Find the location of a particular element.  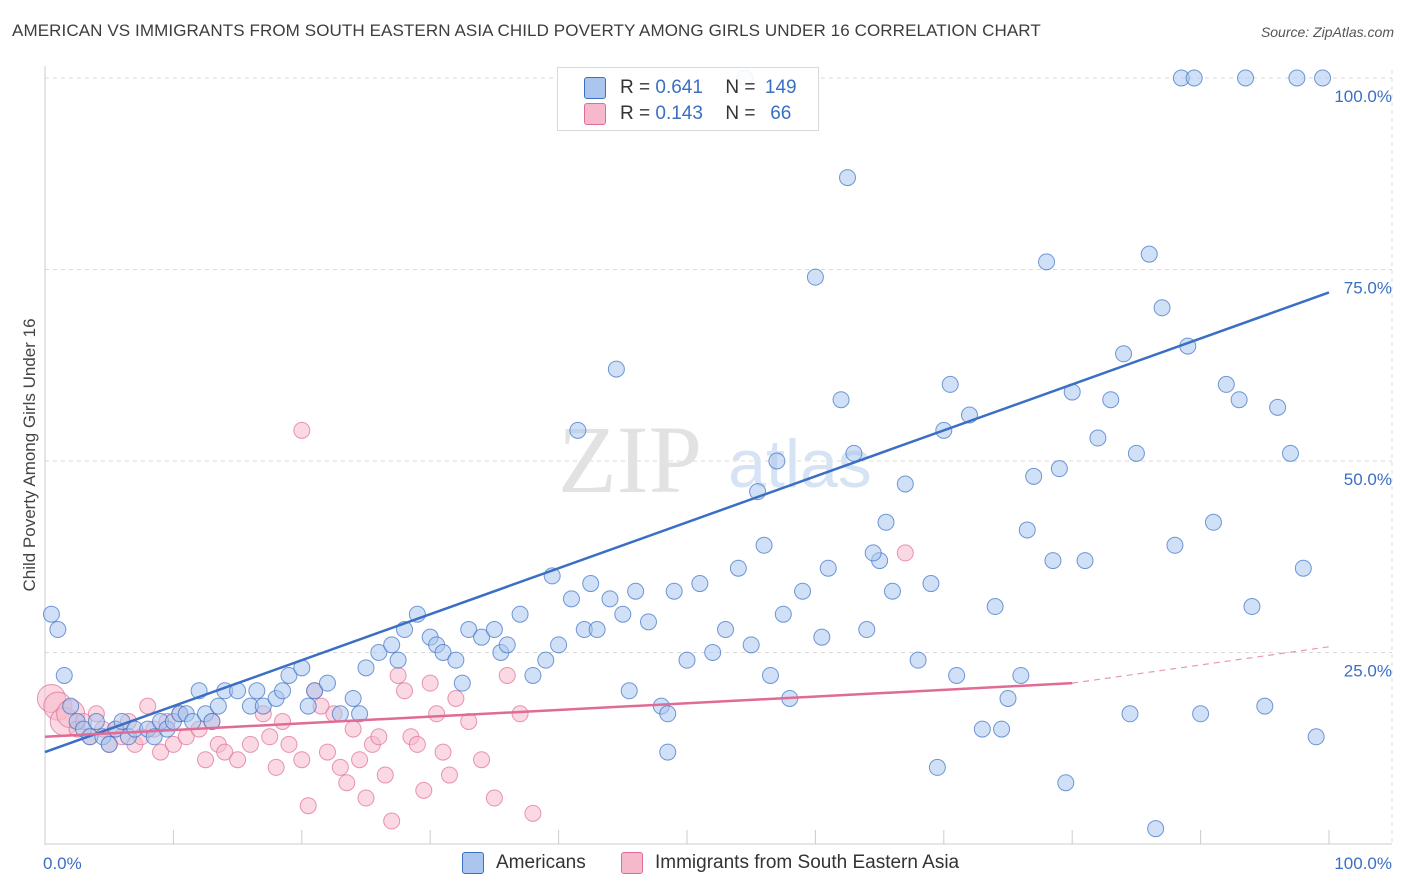

stats-legend: R = 0.641 N = 149 R = 0.143 N = 66 is located at coordinates (688, 99).